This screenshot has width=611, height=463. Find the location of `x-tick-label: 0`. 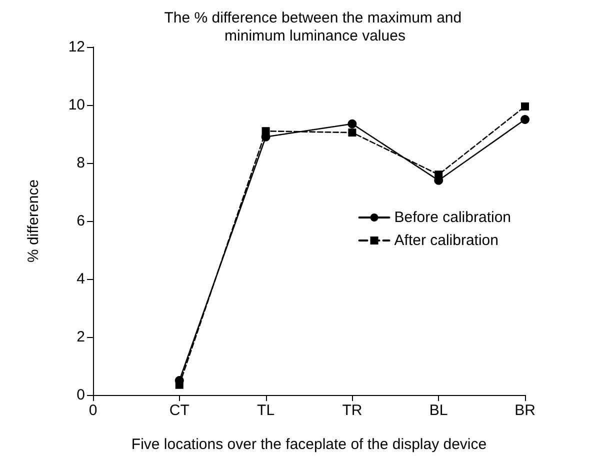

x-tick-label: 0 is located at coordinates (93, 410).